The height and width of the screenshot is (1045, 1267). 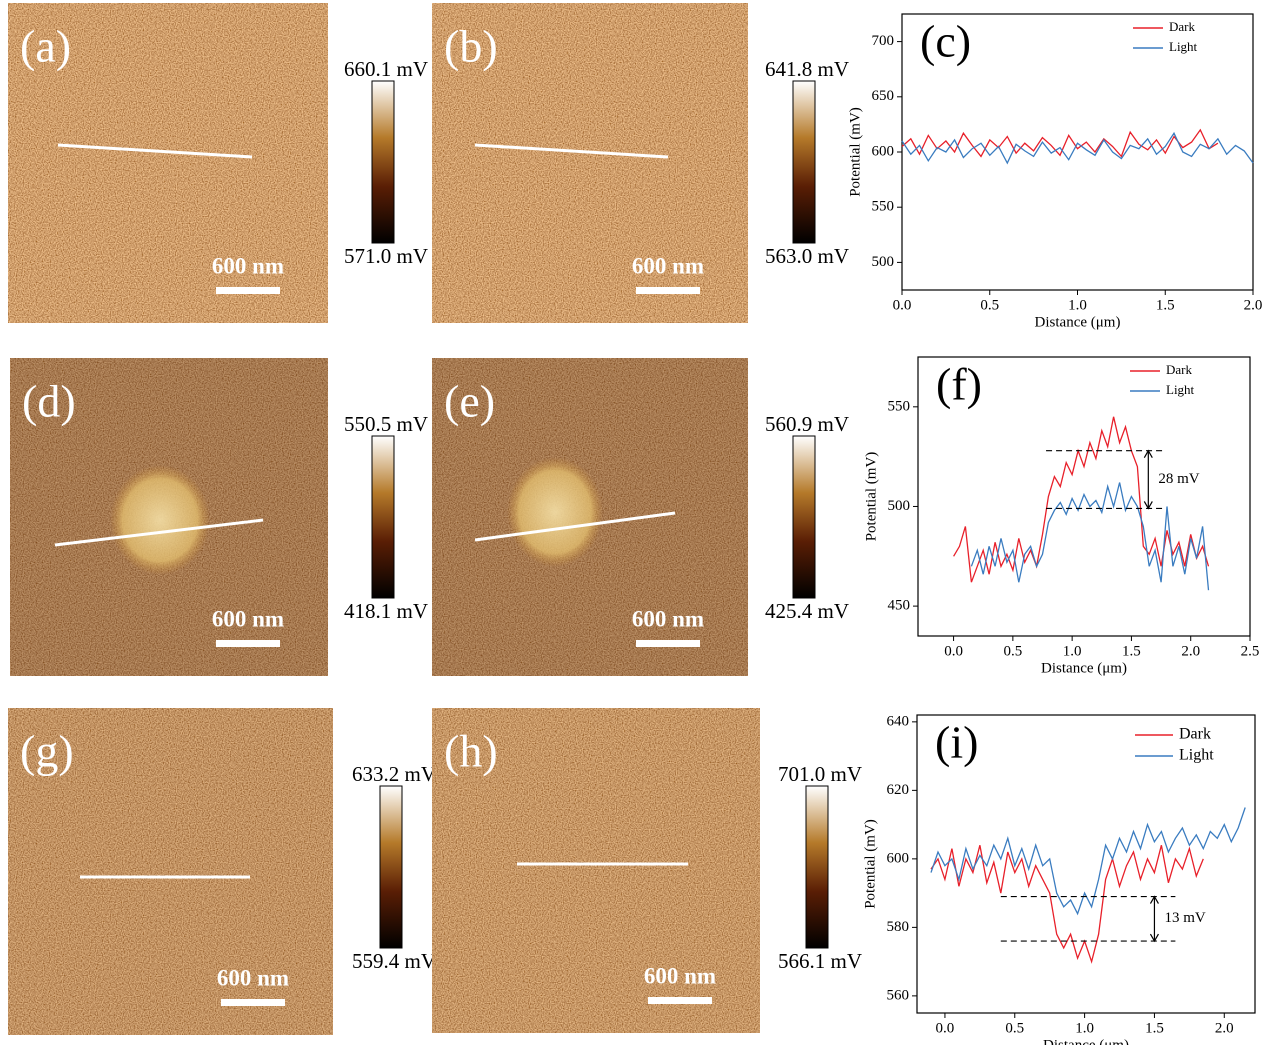 I want to click on colorbar-max: 701.0 mV, so click(x=820, y=774).